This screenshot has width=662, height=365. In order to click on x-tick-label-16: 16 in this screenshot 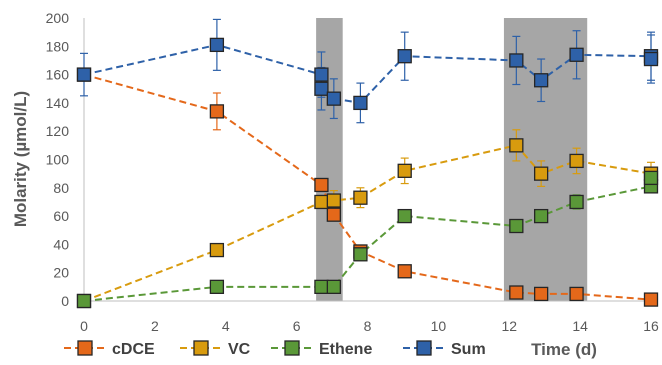, I will do `click(651, 326)`.